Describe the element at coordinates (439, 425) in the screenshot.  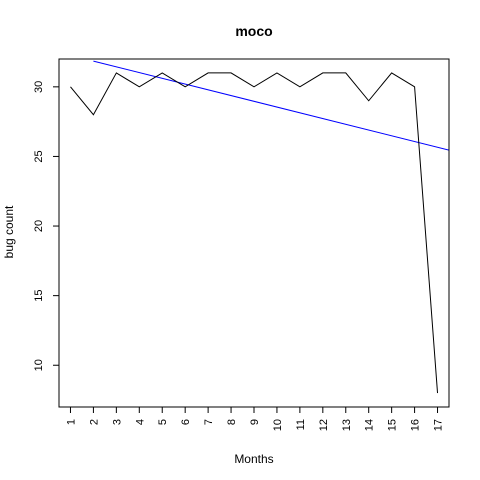
I see `x-tick-label: 17` at that location.